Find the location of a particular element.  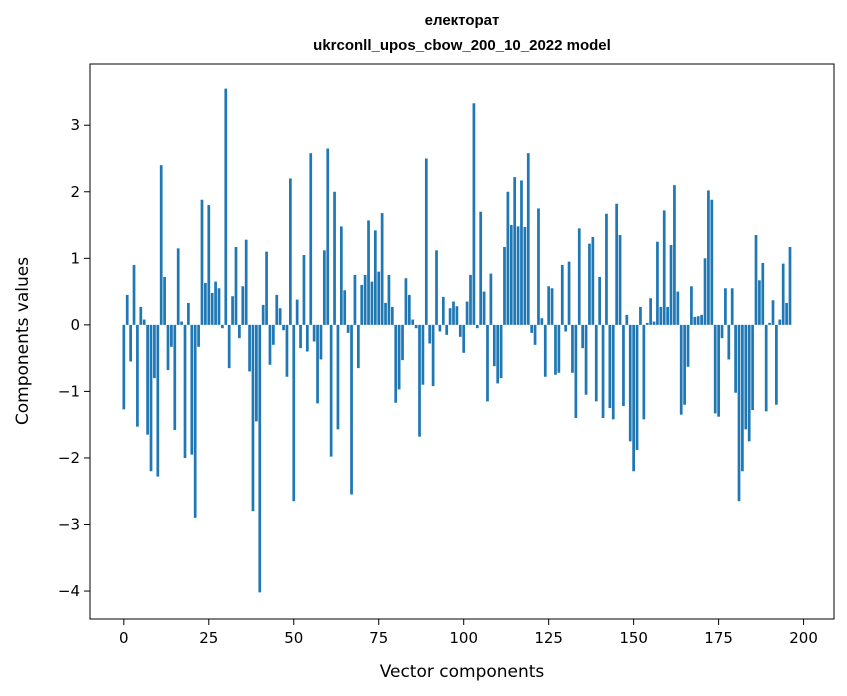

y-axis-ticks: −4 −3 −2 −1 0 1 2 3 is located at coordinates (74, 358).